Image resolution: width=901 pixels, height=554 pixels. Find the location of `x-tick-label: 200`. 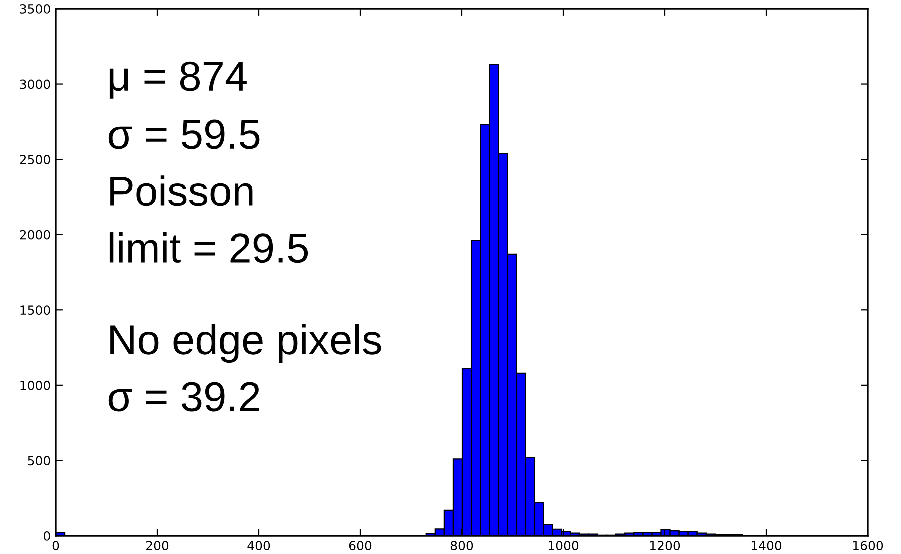

x-tick-label: 200 is located at coordinates (157, 546).